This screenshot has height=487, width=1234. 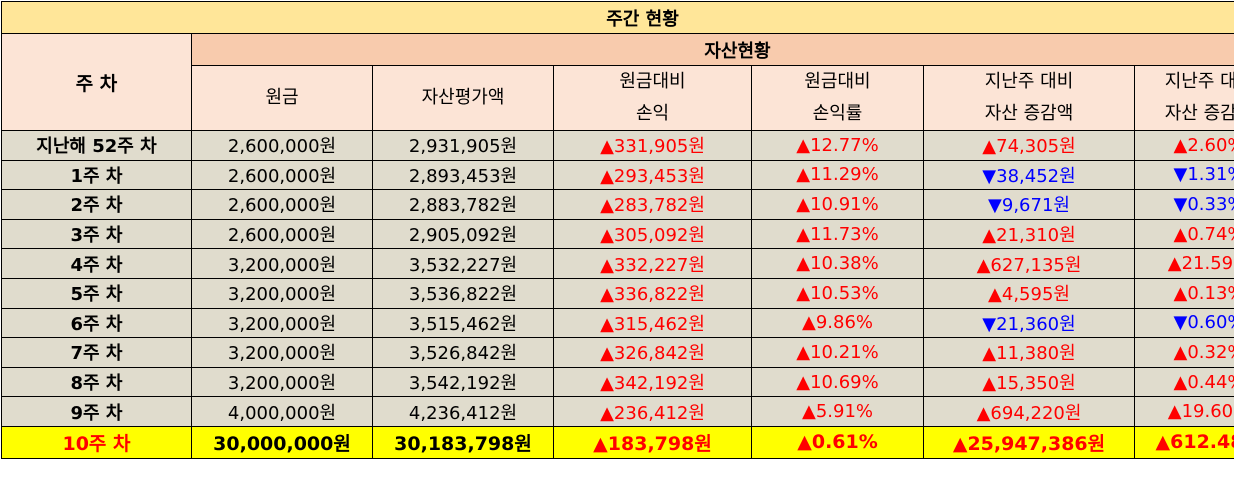 What do you see at coordinates (1029, 98) in the screenshot?
I see `column-header: 지난주 대비 자산 증감액` at bounding box center [1029, 98].